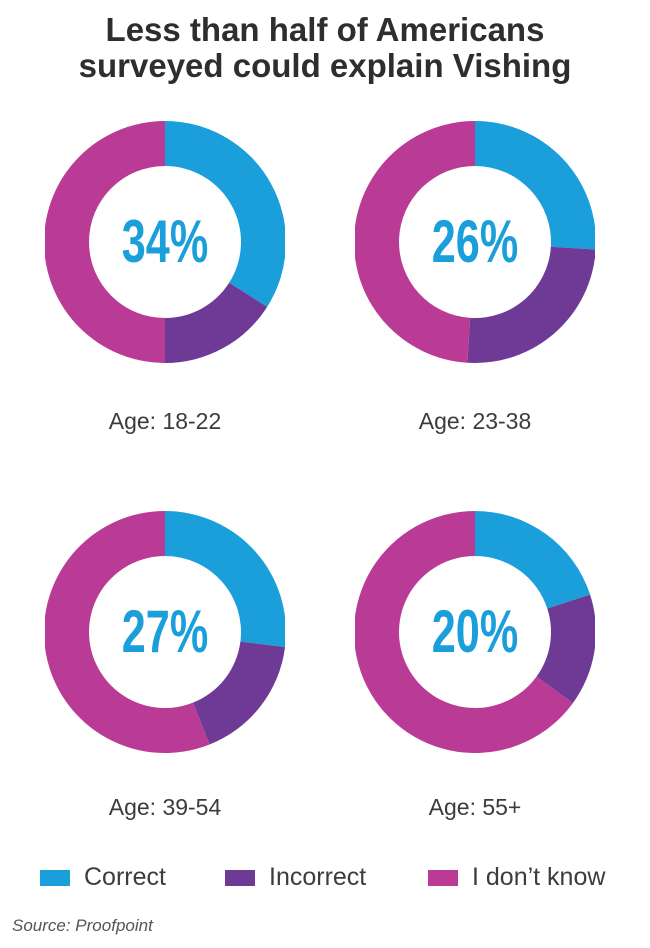 The width and height of the screenshot is (650, 948). What do you see at coordinates (325, 29) in the screenshot?
I see `title-line-1: Less than half of Americans` at bounding box center [325, 29].